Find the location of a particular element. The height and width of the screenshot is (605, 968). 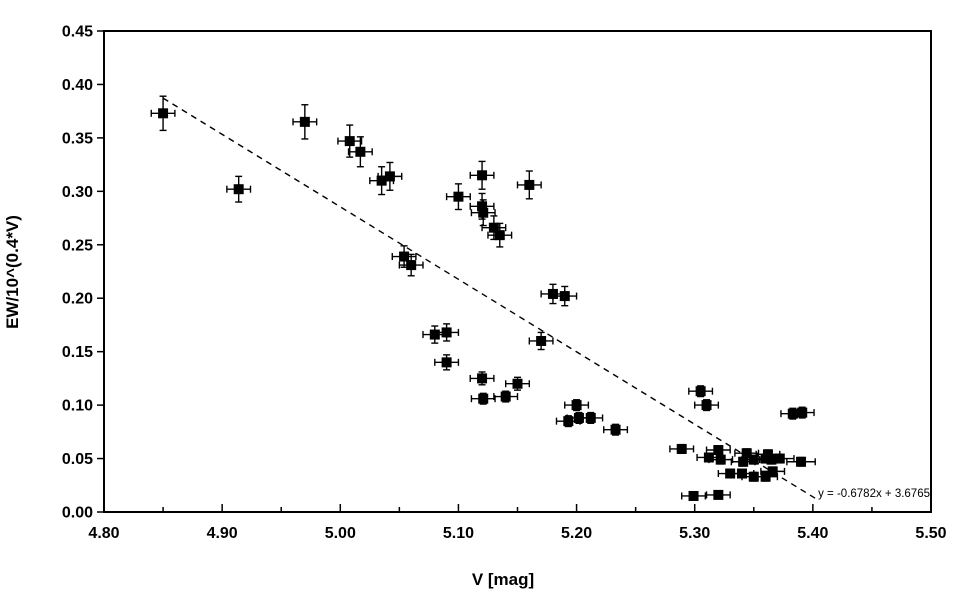

x-tick-label: 5.30 is located at coordinates (694, 533).